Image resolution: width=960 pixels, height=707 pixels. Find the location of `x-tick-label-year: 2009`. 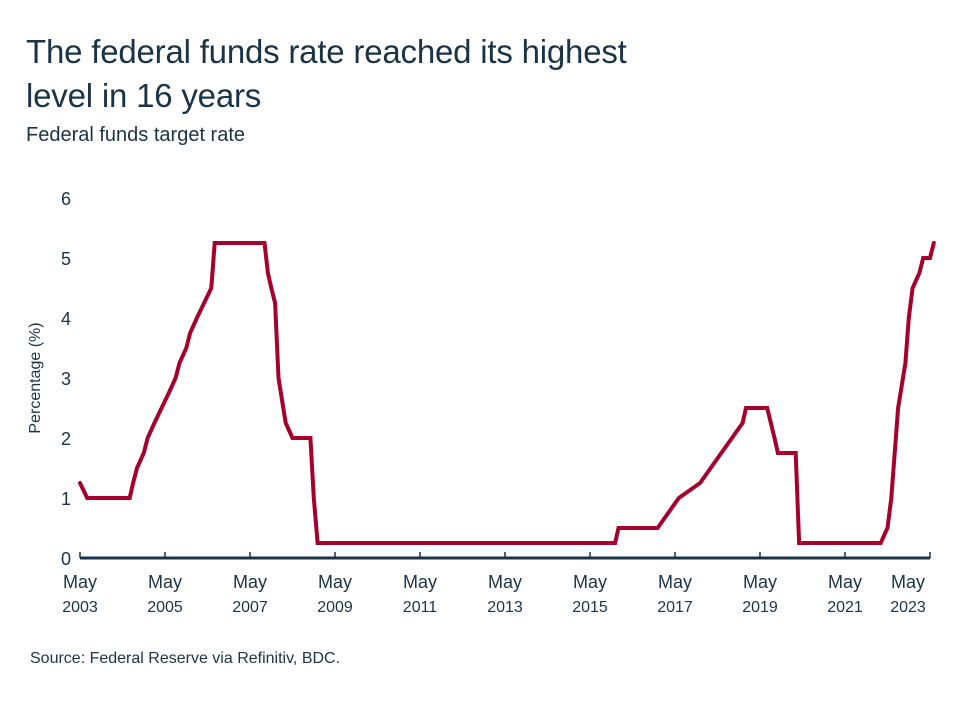

x-tick-label-year: 2009 is located at coordinates (335, 607).